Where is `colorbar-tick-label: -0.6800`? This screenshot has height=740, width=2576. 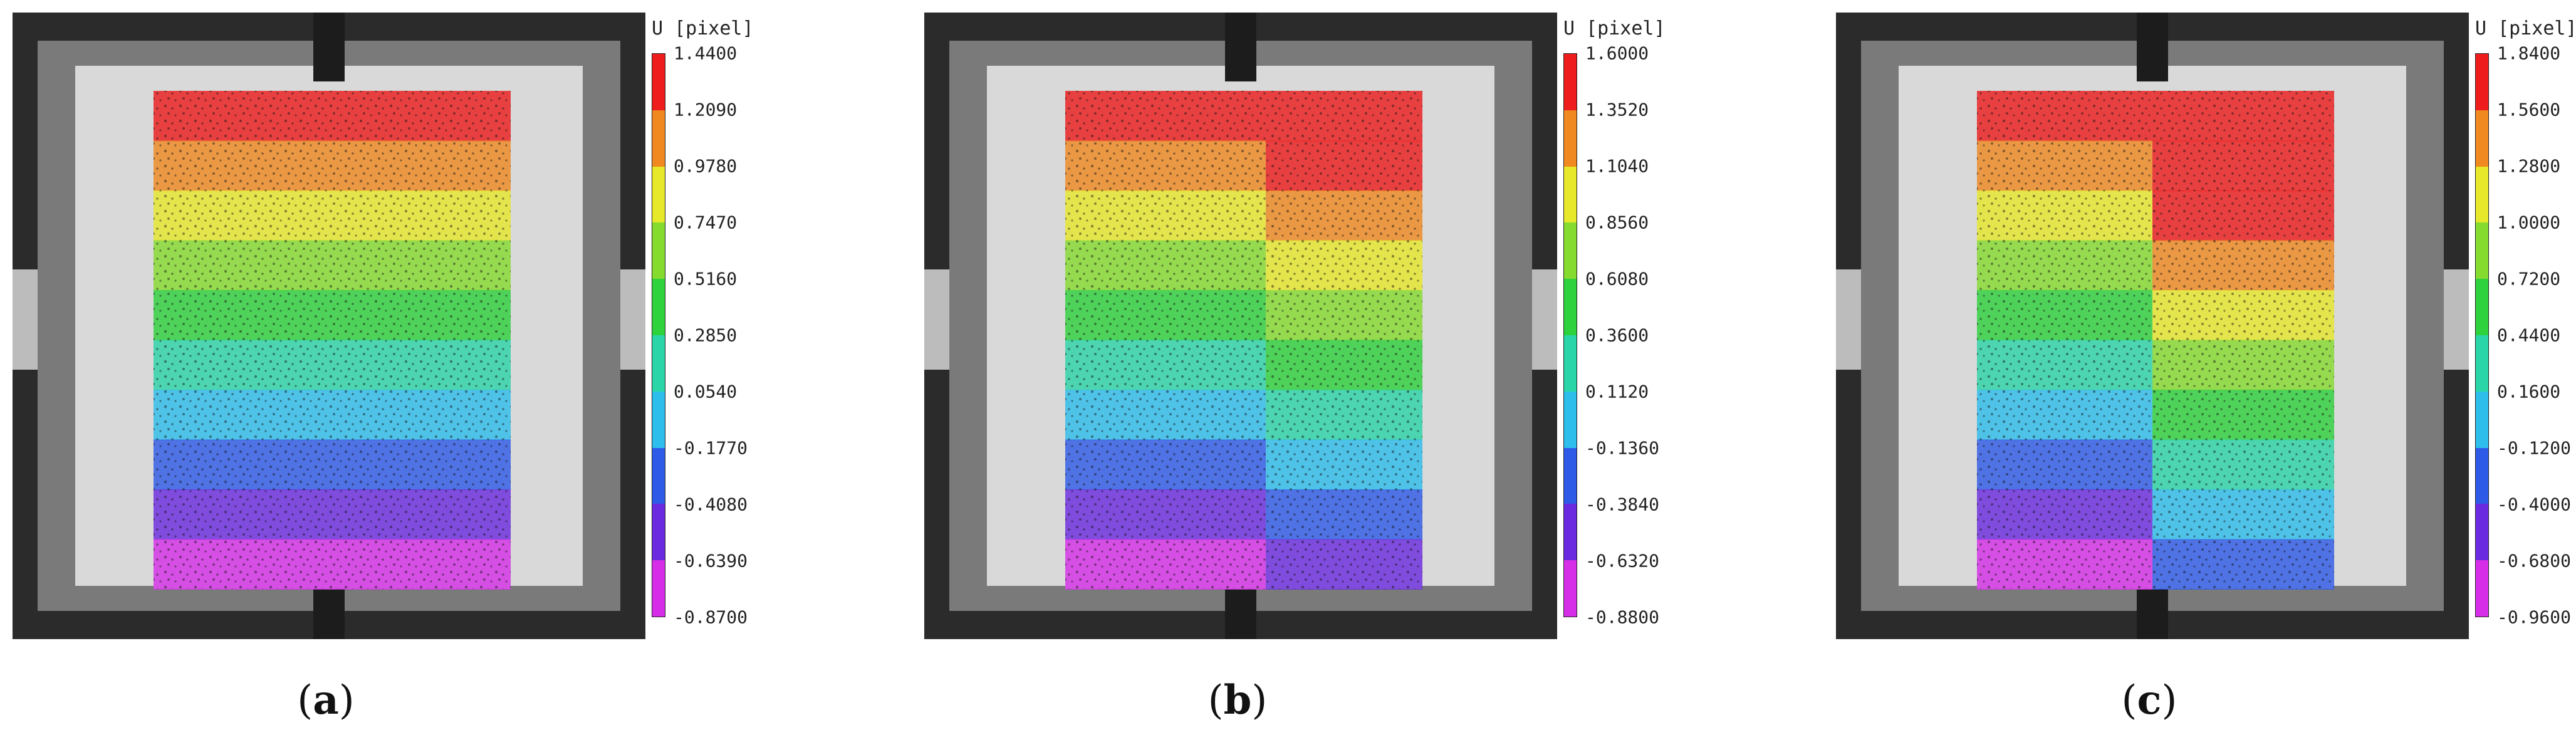
colorbar-tick-label: -0.6800 is located at coordinates (2534, 560).